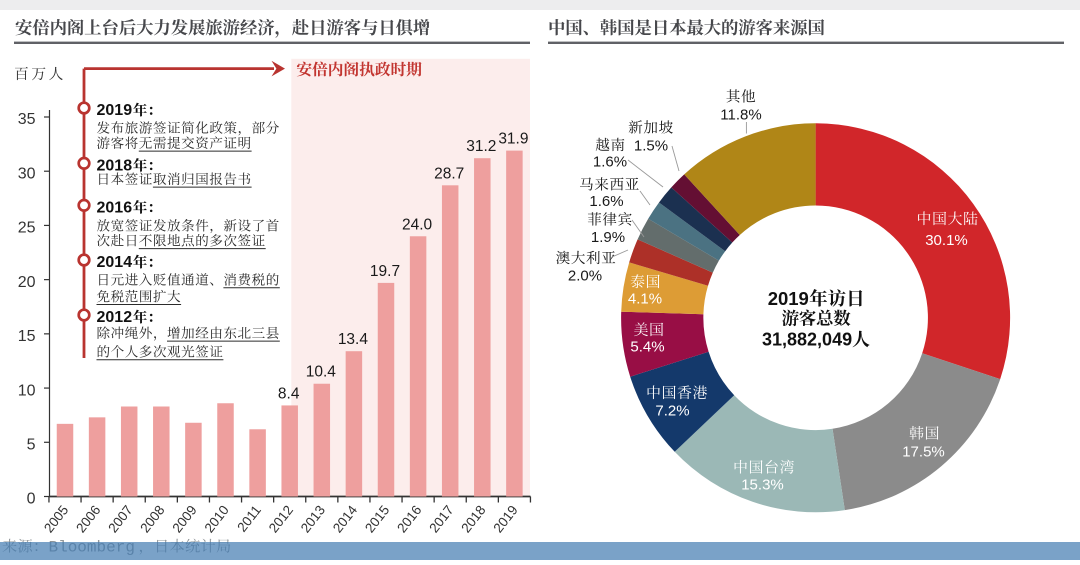 Image resolution: width=1080 pixels, height=565 pixels. What do you see at coordinates (321, 372) in the screenshot?
I see `svg-text: 10.4` at bounding box center [321, 372].